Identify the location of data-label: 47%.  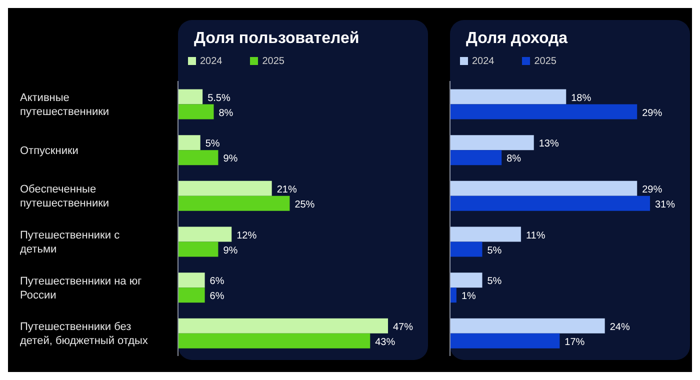
(403, 327).